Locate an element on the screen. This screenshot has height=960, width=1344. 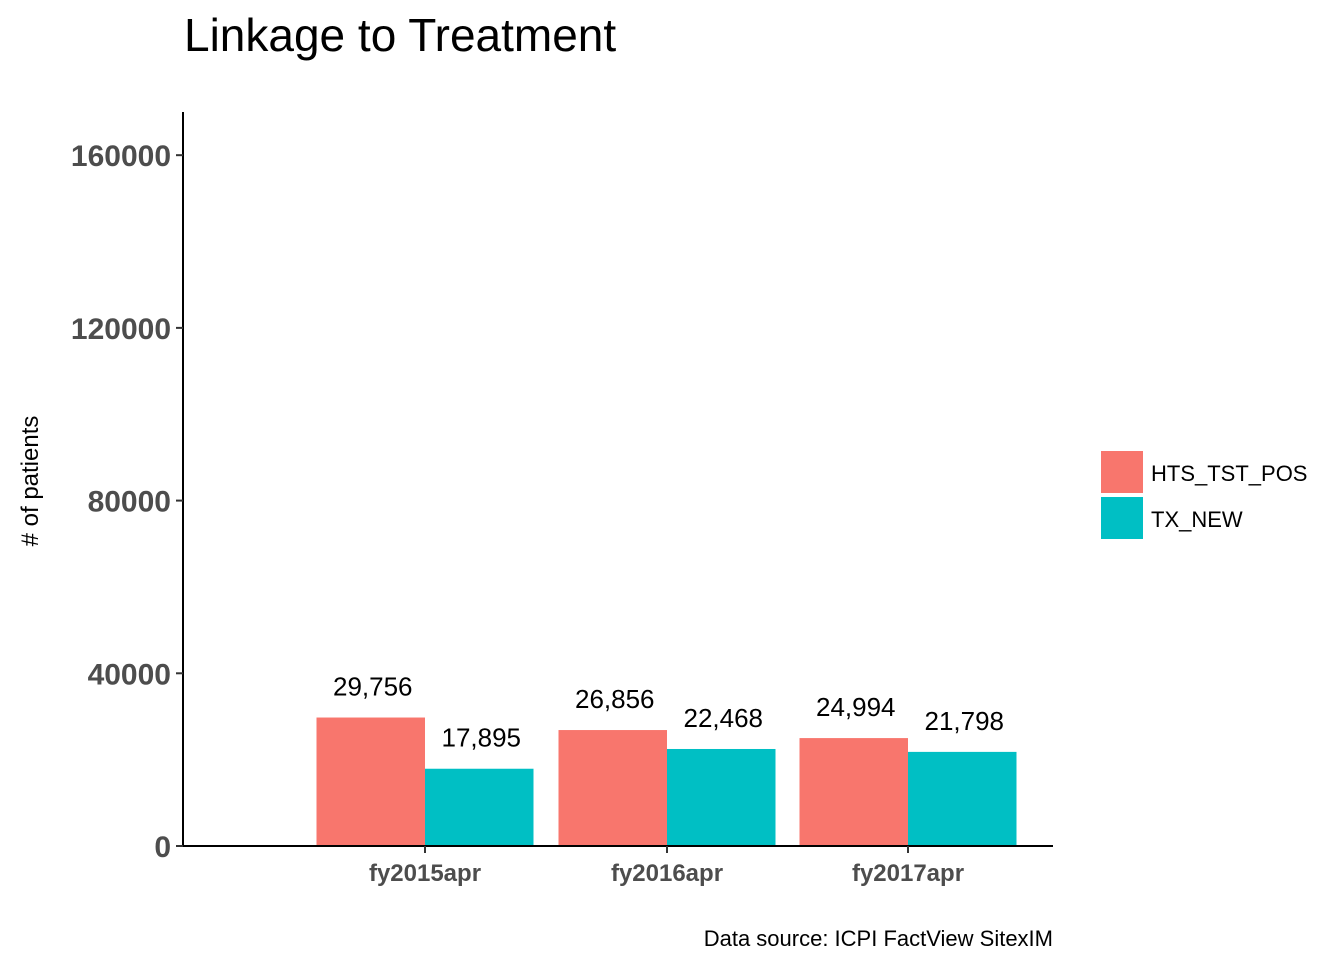
y-tick-label: 0 is located at coordinates (162, 847).